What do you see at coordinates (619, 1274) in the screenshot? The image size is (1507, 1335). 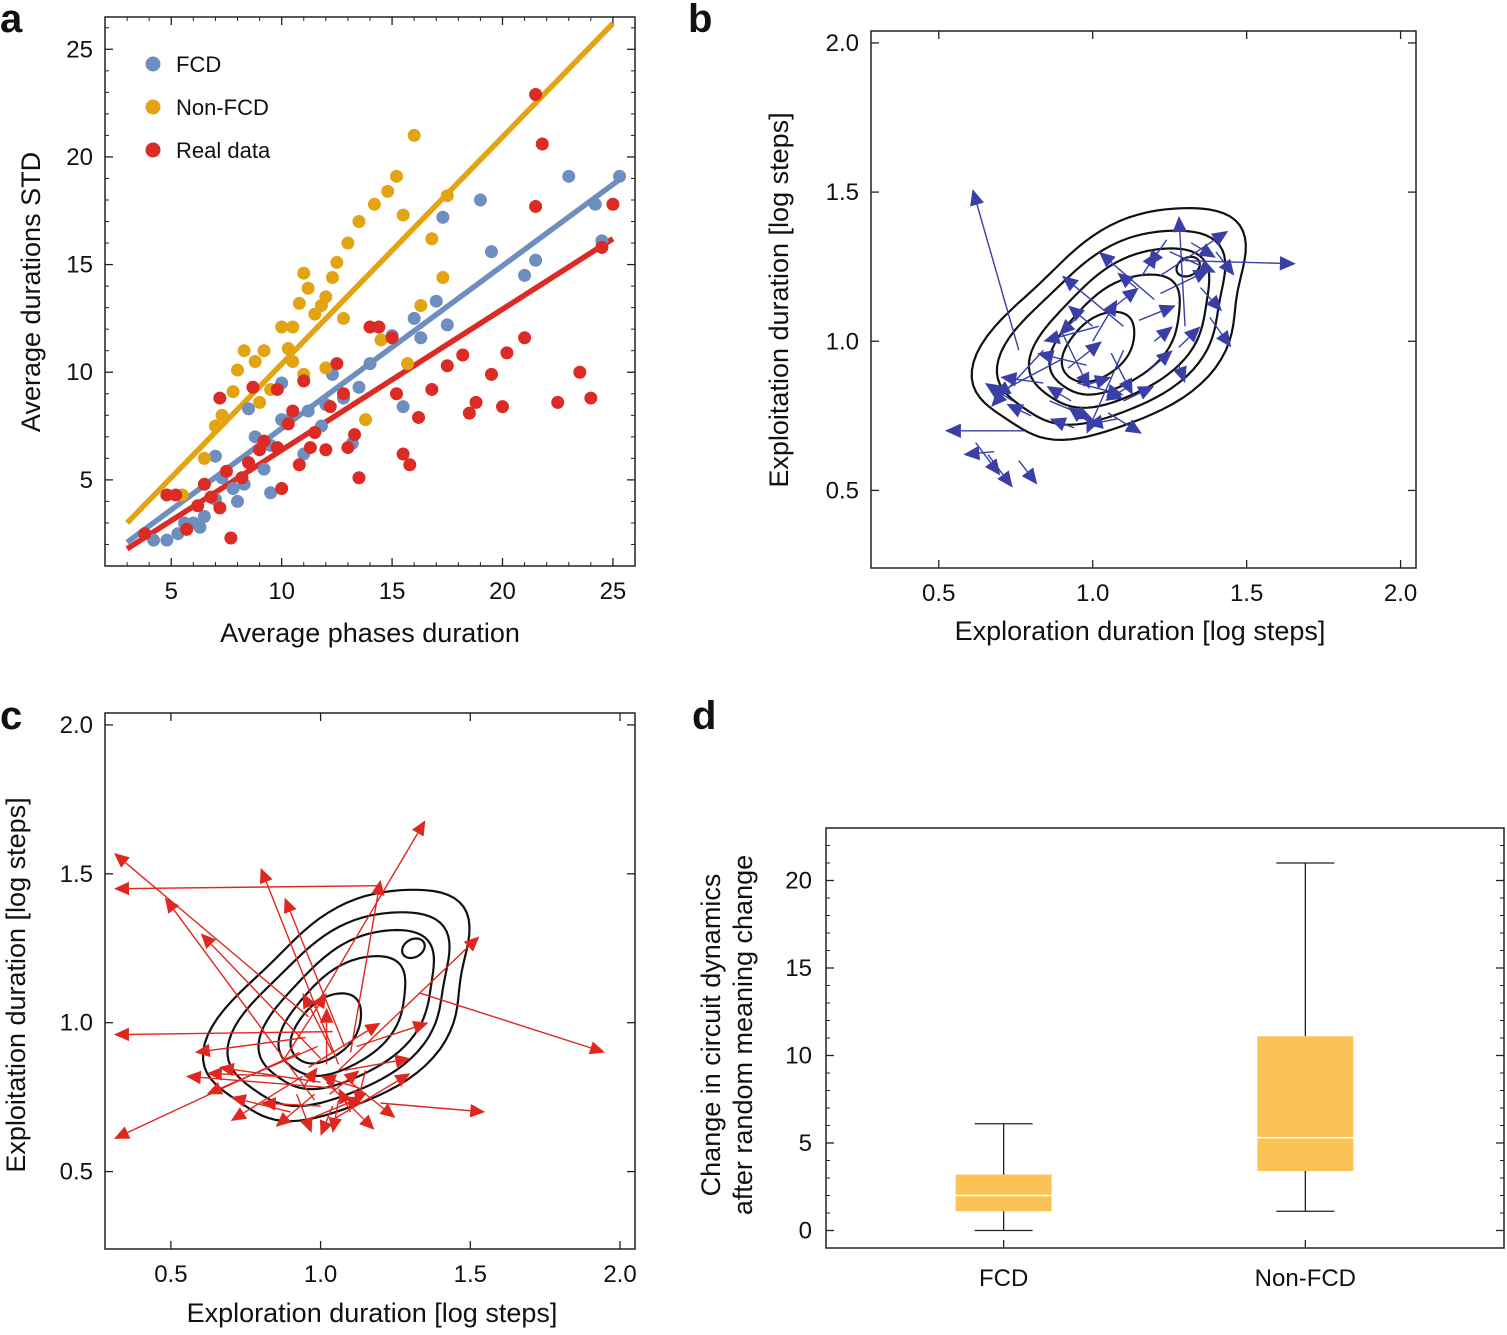 I see `panel-c-xtick-label: 2.0` at bounding box center [619, 1274].